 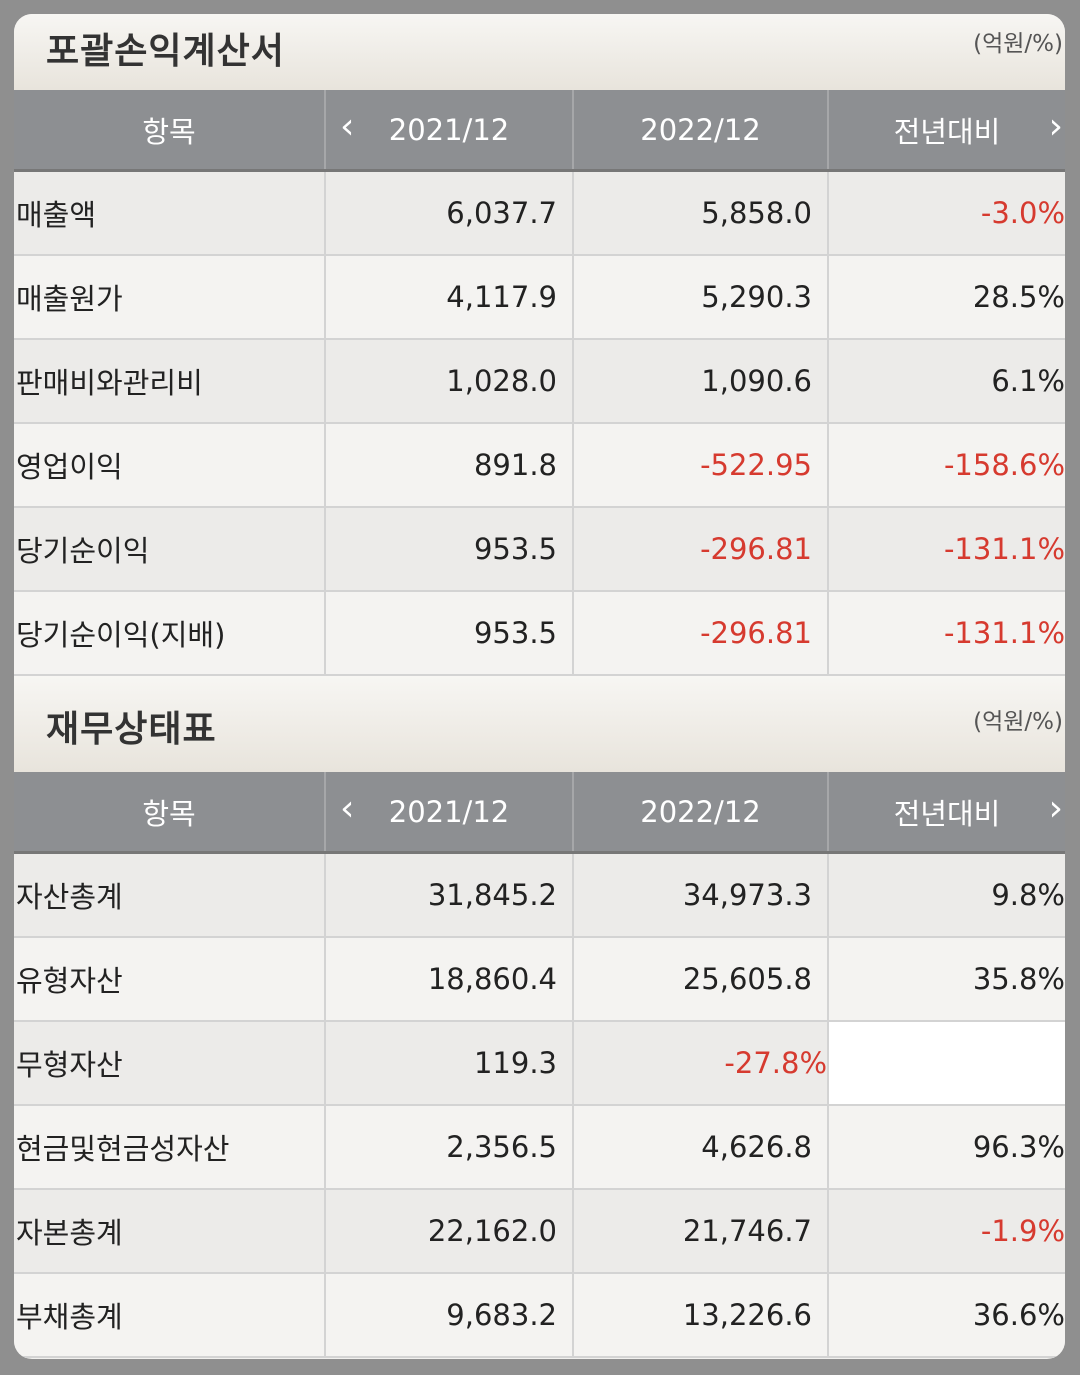 What do you see at coordinates (69, 299) in the screenshot?
I see `row-label: 매출원가` at bounding box center [69, 299].